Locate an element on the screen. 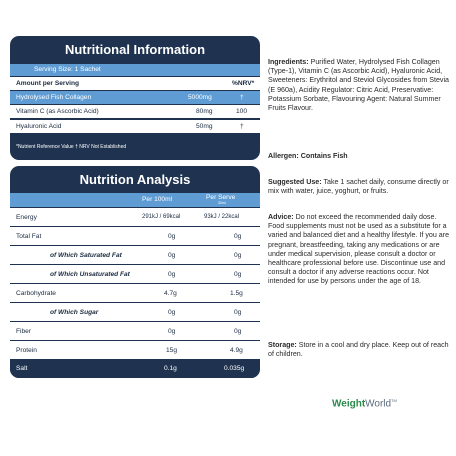 The image size is (456, 456). row-name: Total Fat is located at coordinates (29, 236).